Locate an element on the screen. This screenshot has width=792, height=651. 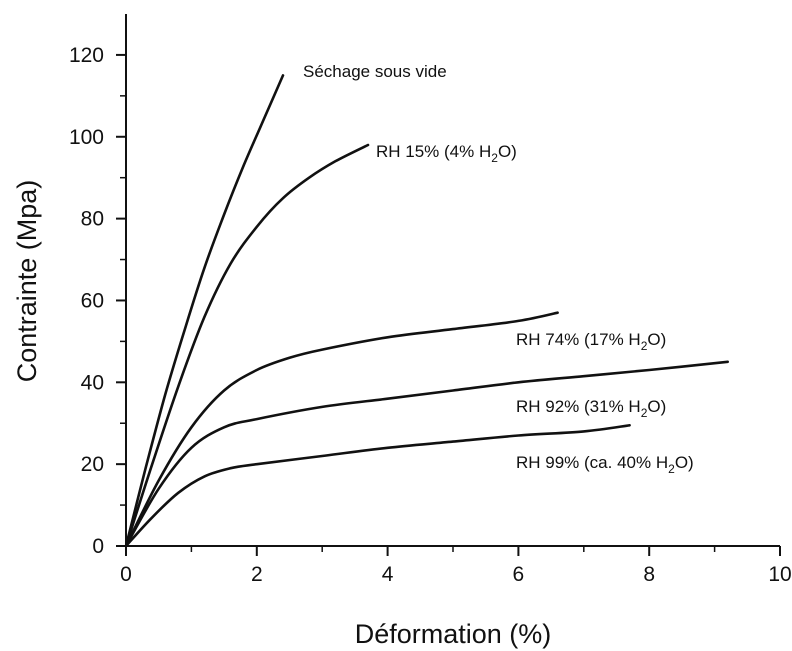
series-label: RH 92% (31% H2O) is located at coordinates (591, 408).